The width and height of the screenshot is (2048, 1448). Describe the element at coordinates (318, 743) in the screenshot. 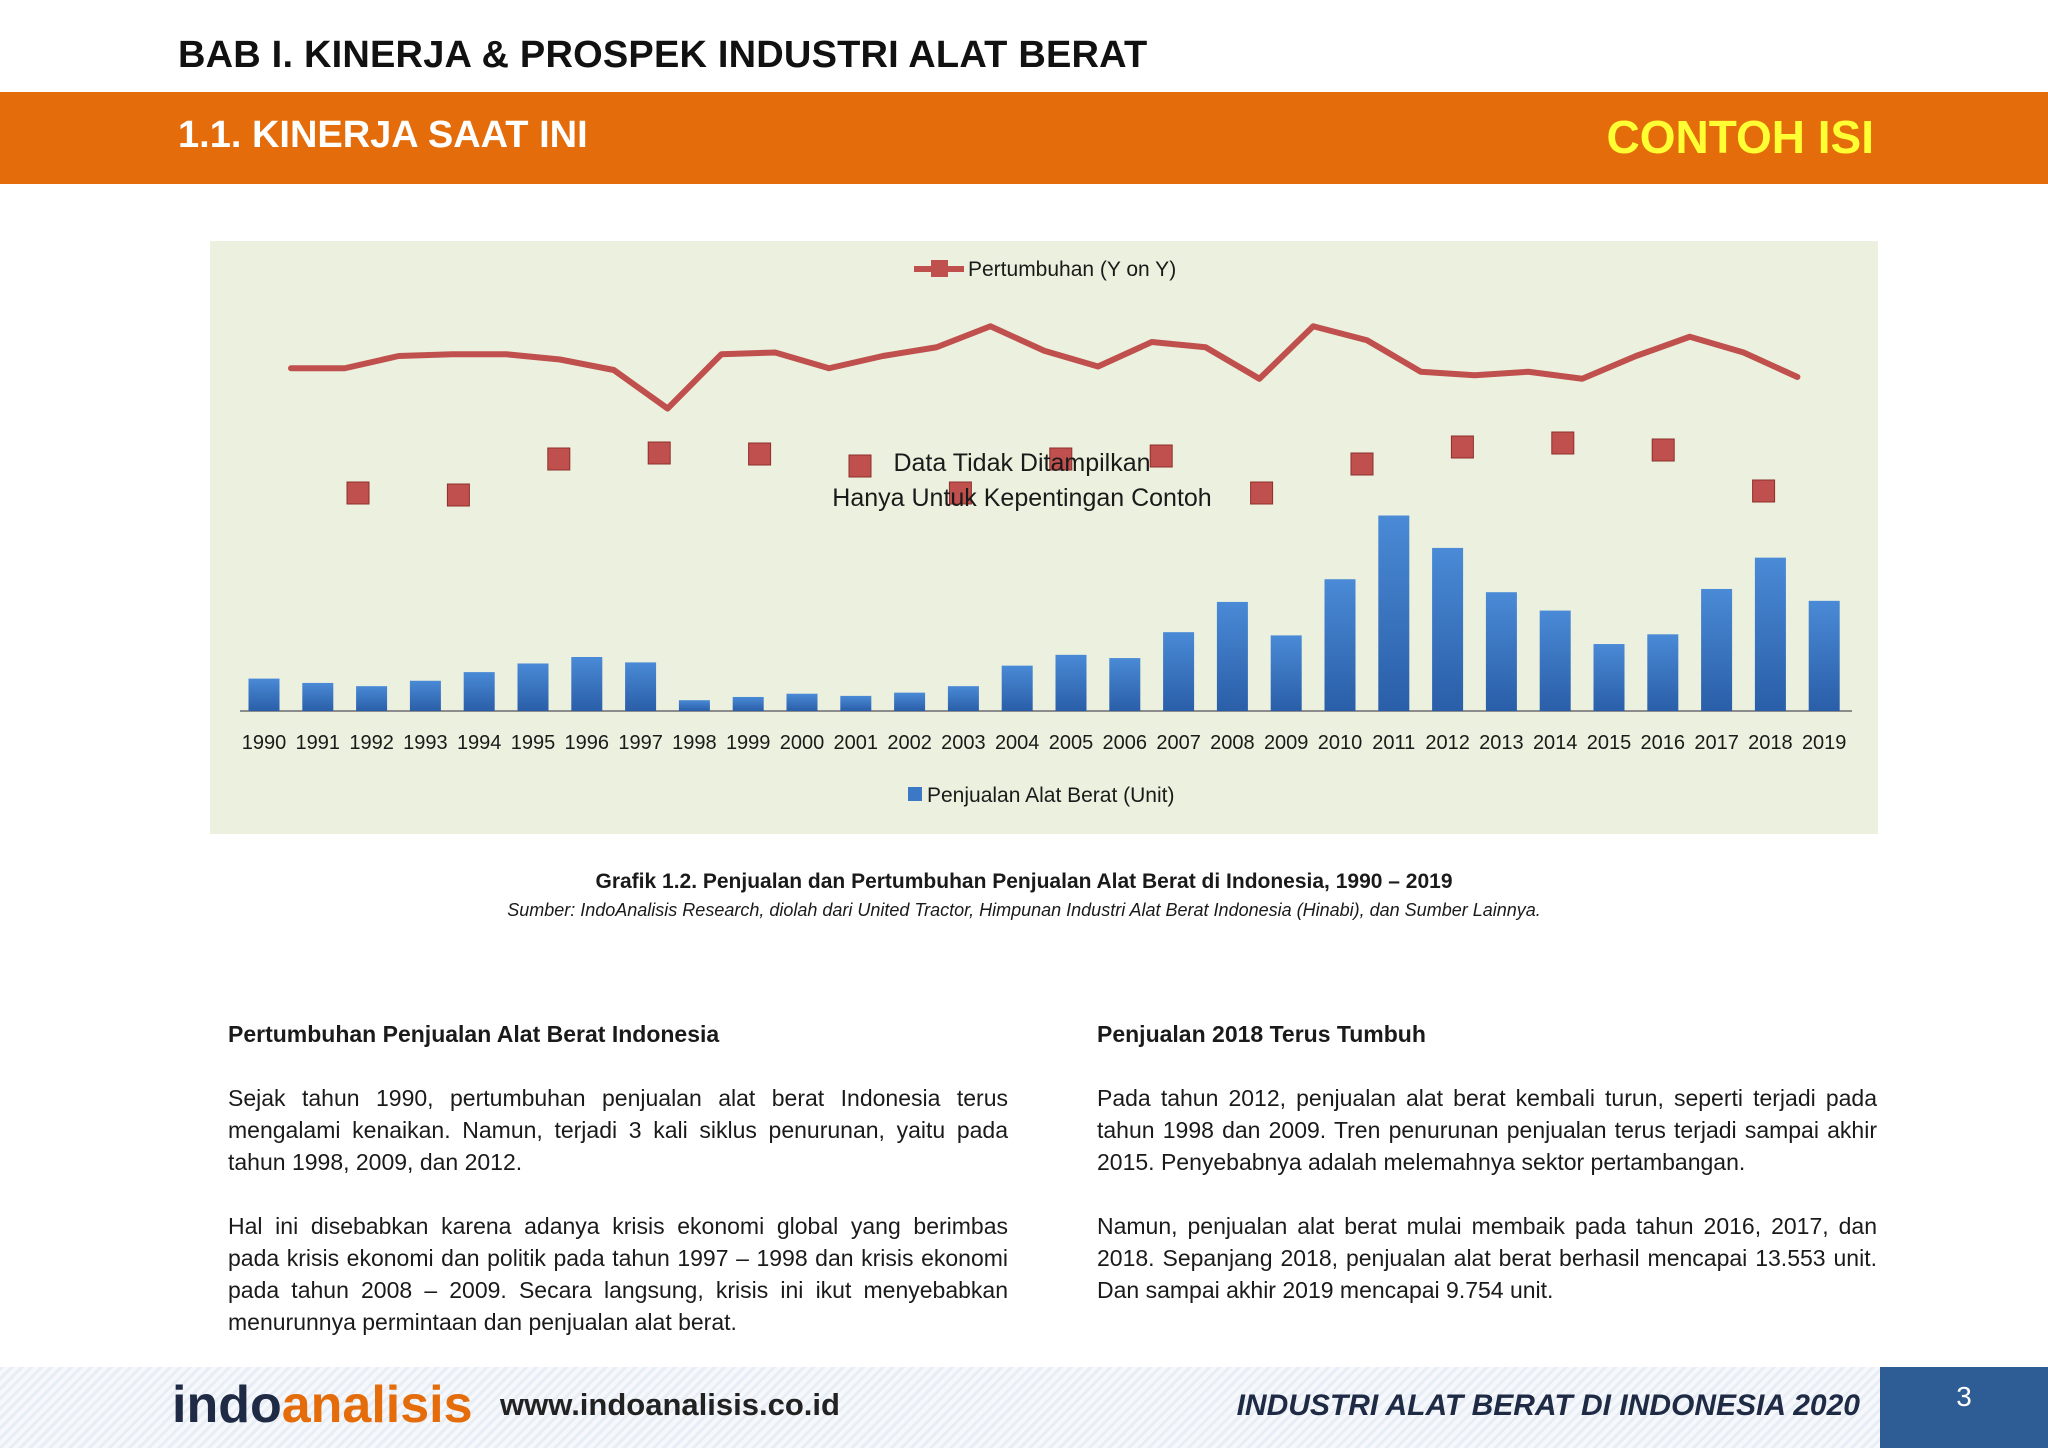

I see `x-tick-label-1991: 1991` at that location.